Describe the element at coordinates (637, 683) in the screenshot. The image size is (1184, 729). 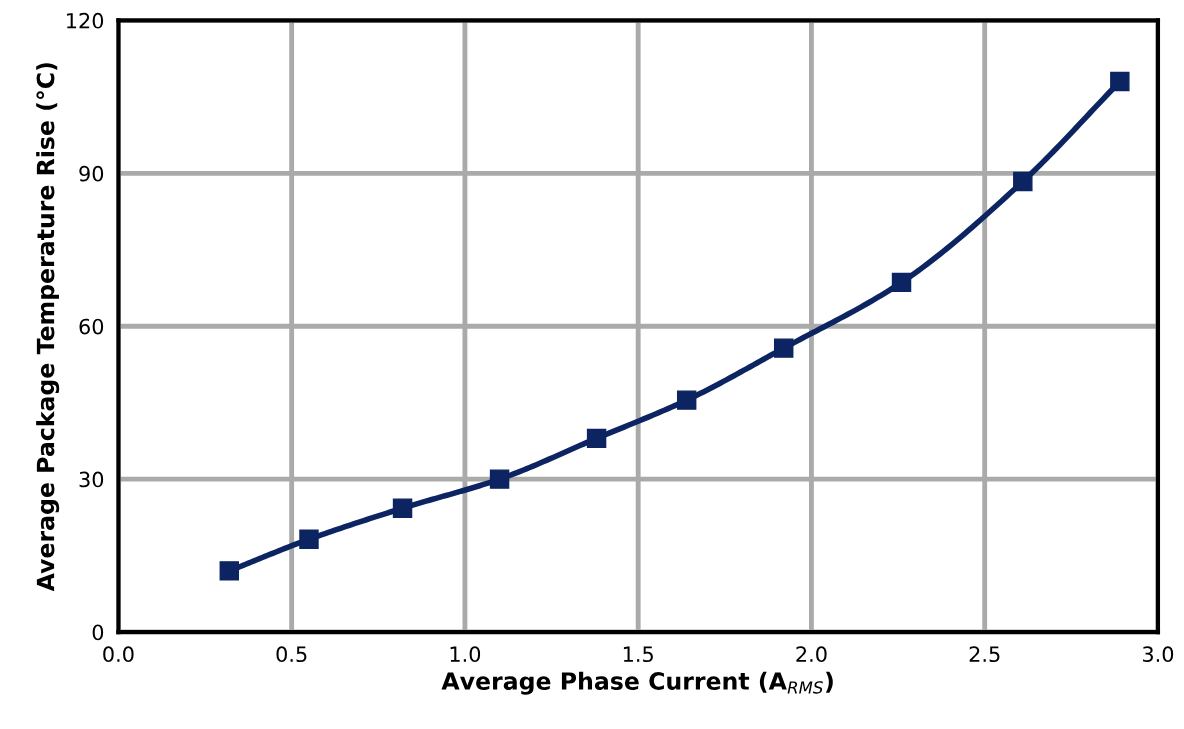
I see `x-axis-title: Average Phase Current (A$_{RMS}$)` at that location.